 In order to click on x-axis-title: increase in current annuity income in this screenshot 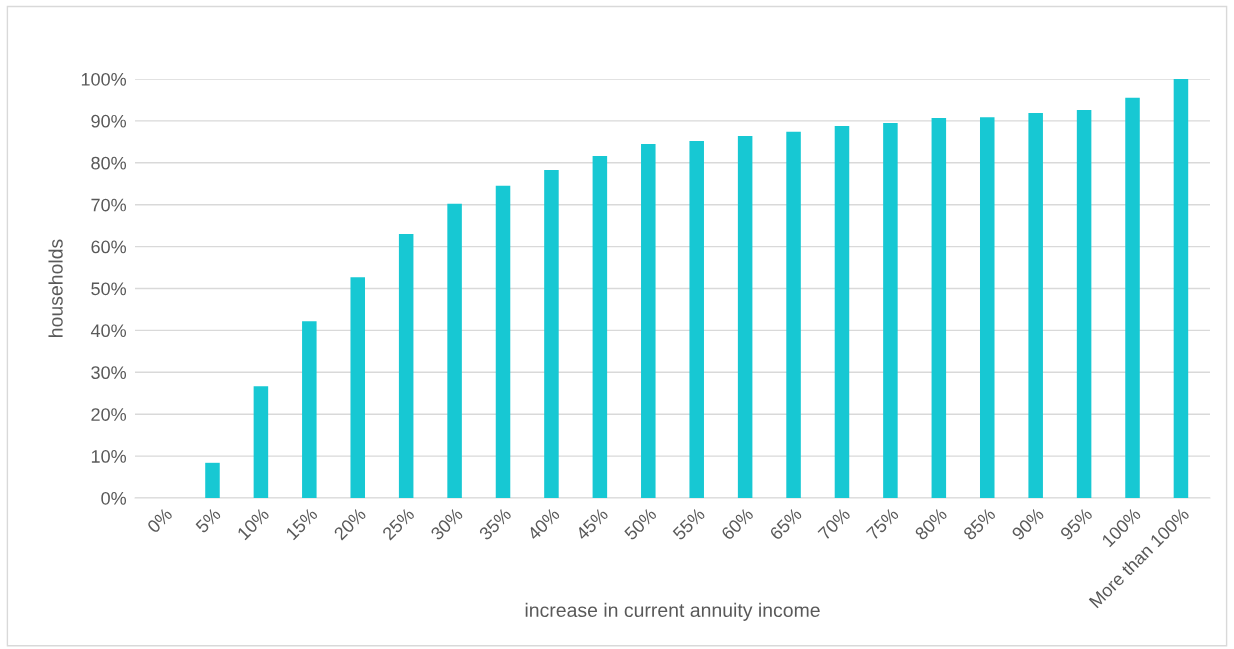, I will do `click(672, 611)`.